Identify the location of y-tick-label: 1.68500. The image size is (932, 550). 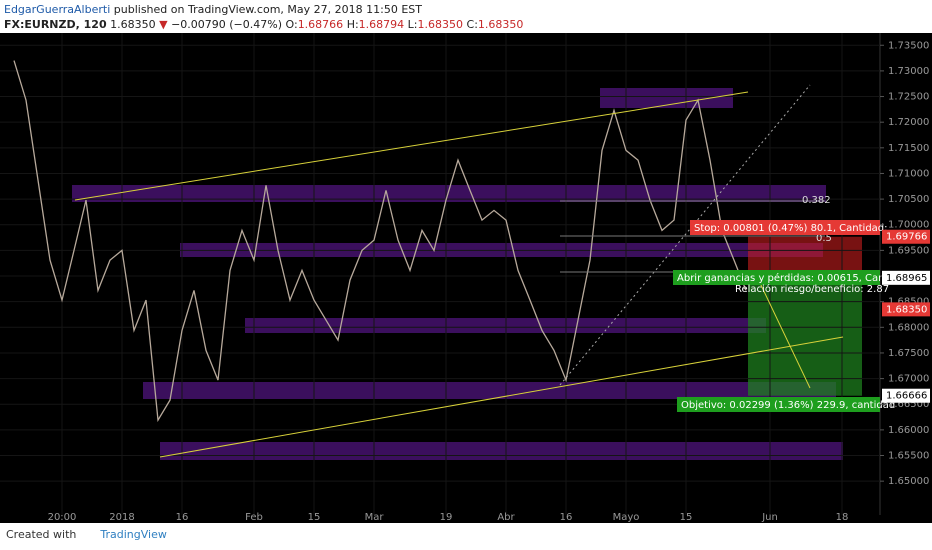
(908, 302).